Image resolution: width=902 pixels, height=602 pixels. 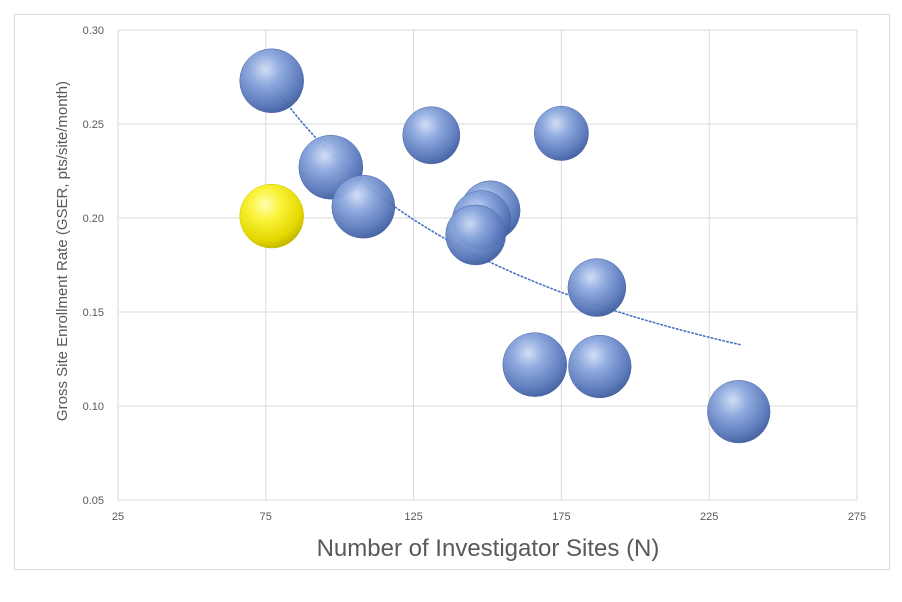 I want to click on y-tick-label: 0.20, so click(x=93, y=219).